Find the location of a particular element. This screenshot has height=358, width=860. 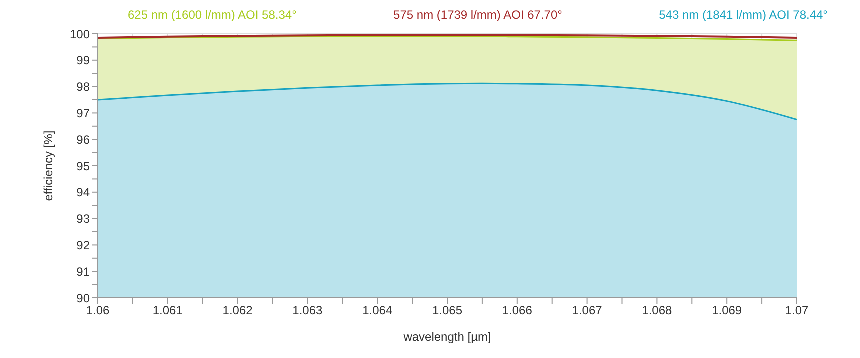

x-tick-label: 1.061 is located at coordinates (168, 311).